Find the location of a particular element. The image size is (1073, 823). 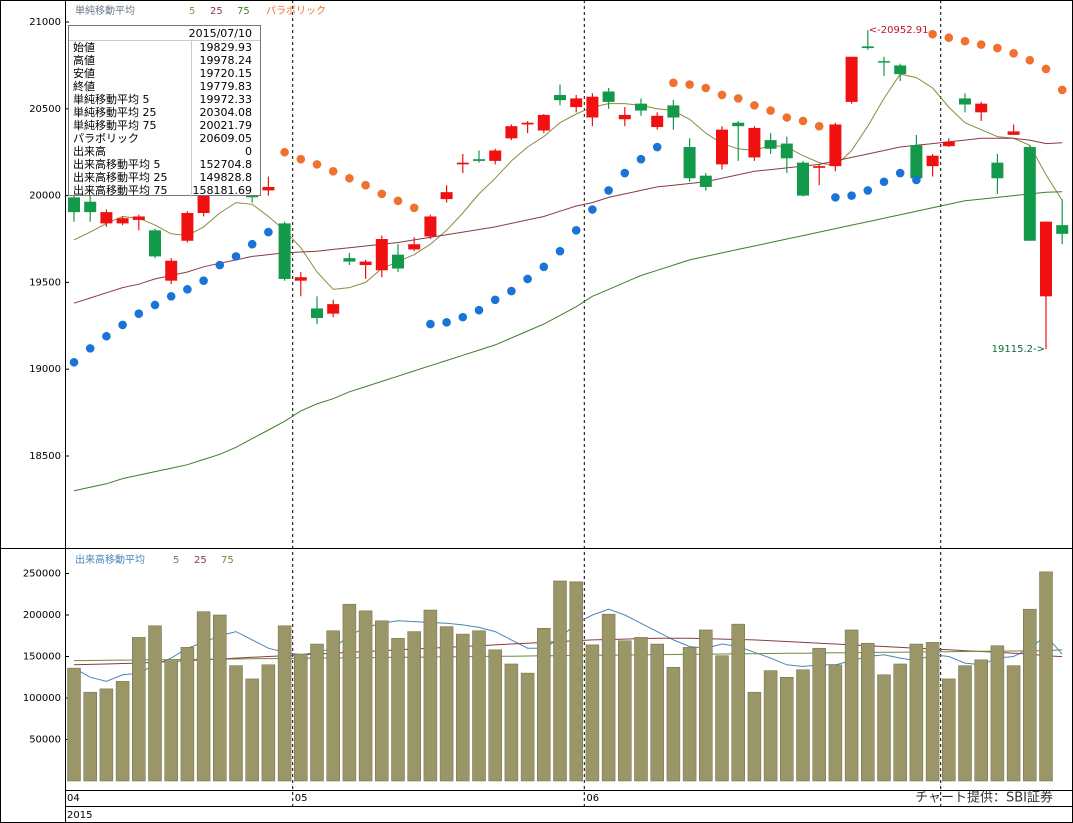

tooltip-row: 安値 19720.15 is located at coordinates (164, 73).